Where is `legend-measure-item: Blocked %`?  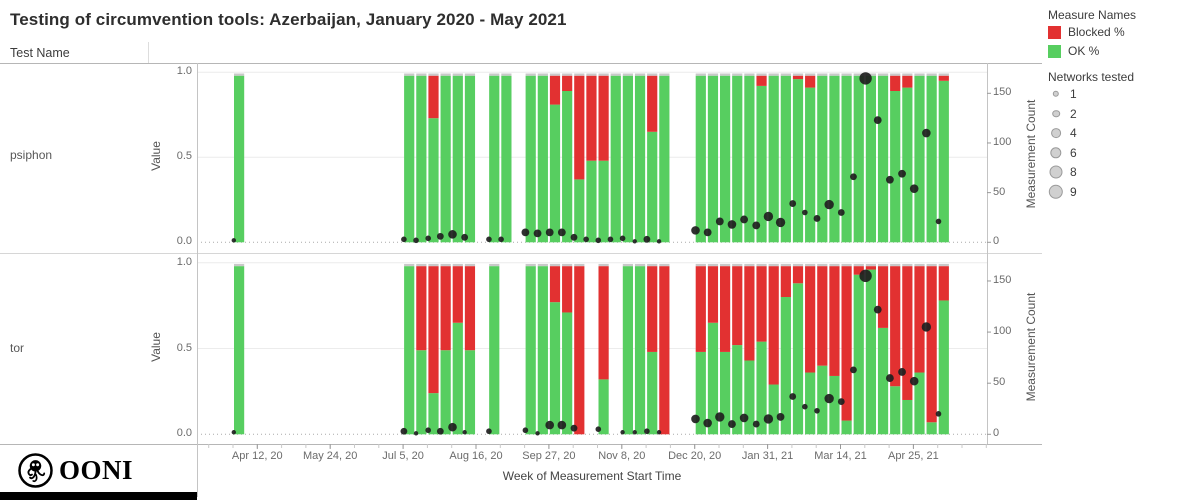
legend-measure-item: Blocked % is located at coordinates (1086, 32).